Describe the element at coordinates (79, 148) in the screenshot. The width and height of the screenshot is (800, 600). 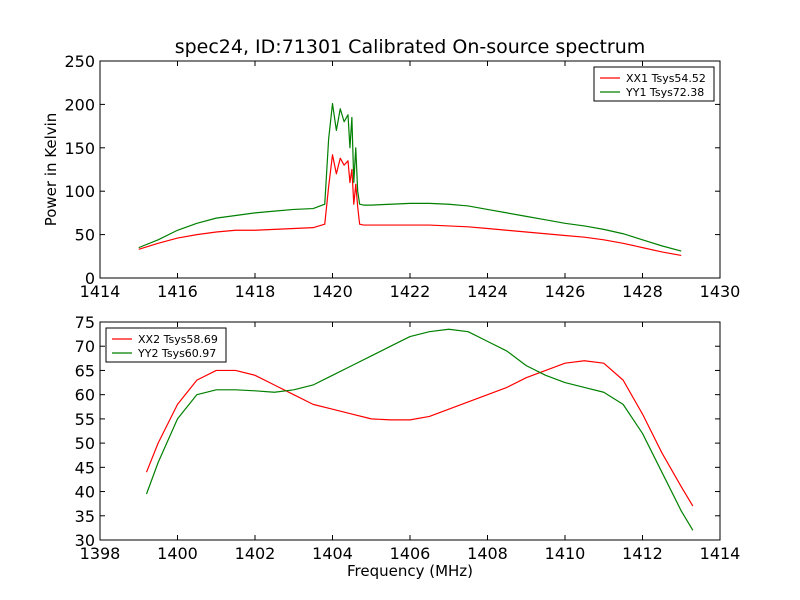
I see `y-tick-label: 150` at that location.